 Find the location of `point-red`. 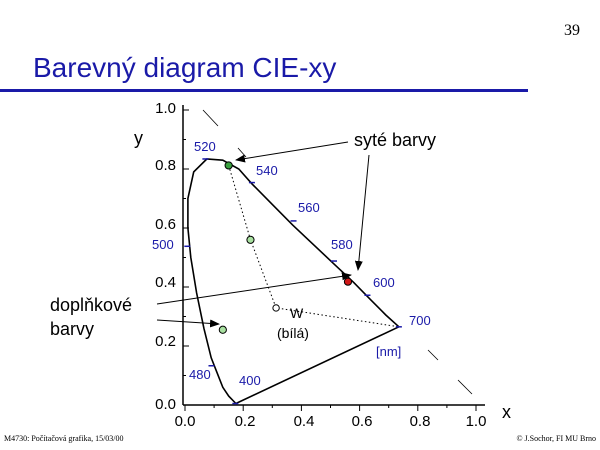

point-red is located at coordinates (348, 281).